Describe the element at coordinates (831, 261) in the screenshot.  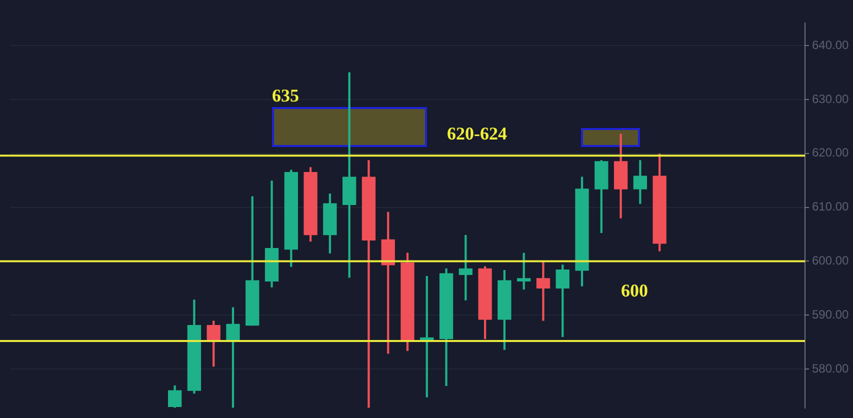
I see `y-tick-label: 600.00` at that location.